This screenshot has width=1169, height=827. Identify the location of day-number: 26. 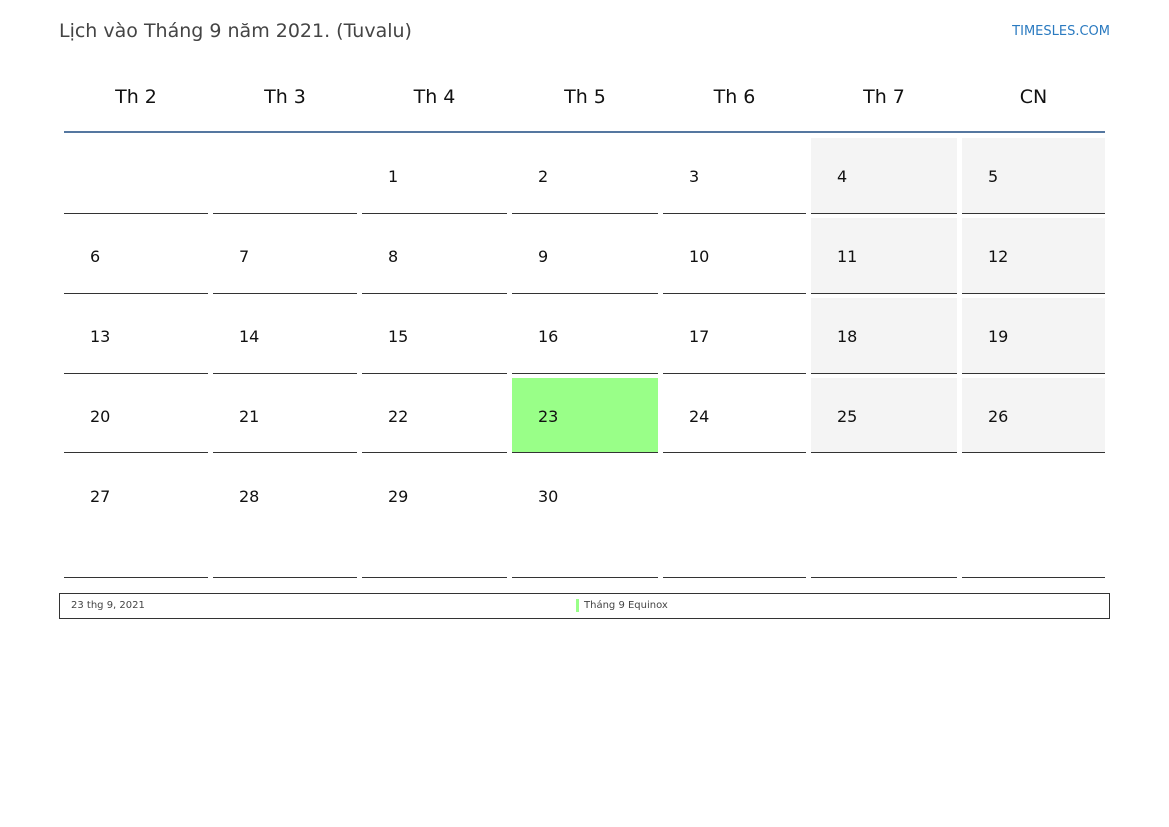
(998, 416).